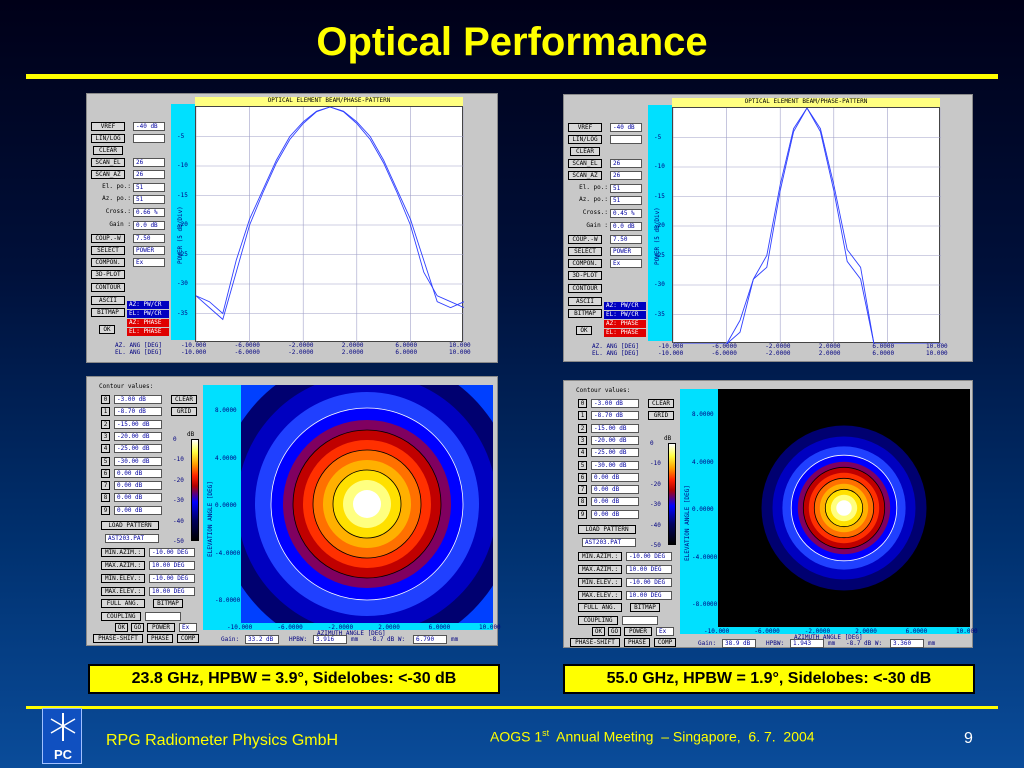 The image size is (1024, 768). What do you see at coordinates (149, 199) in the screenshot?
I see `az-po-value-field: 51` at bounding box center [149, 199].